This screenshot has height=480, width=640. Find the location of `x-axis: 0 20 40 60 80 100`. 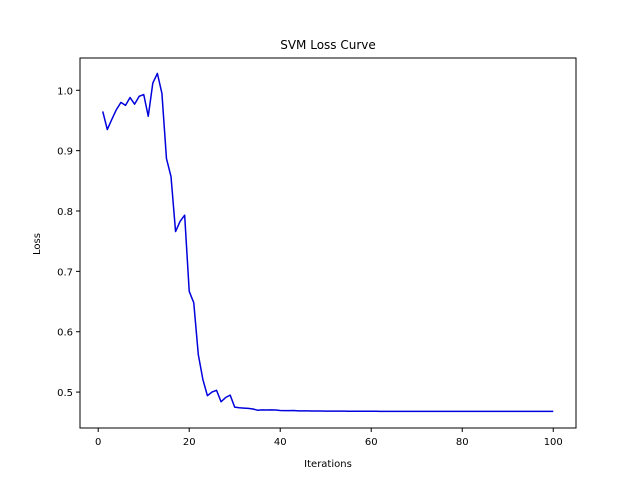

x-axis: 0 20 40 60 80 100 is located at coordinates (329, 438).